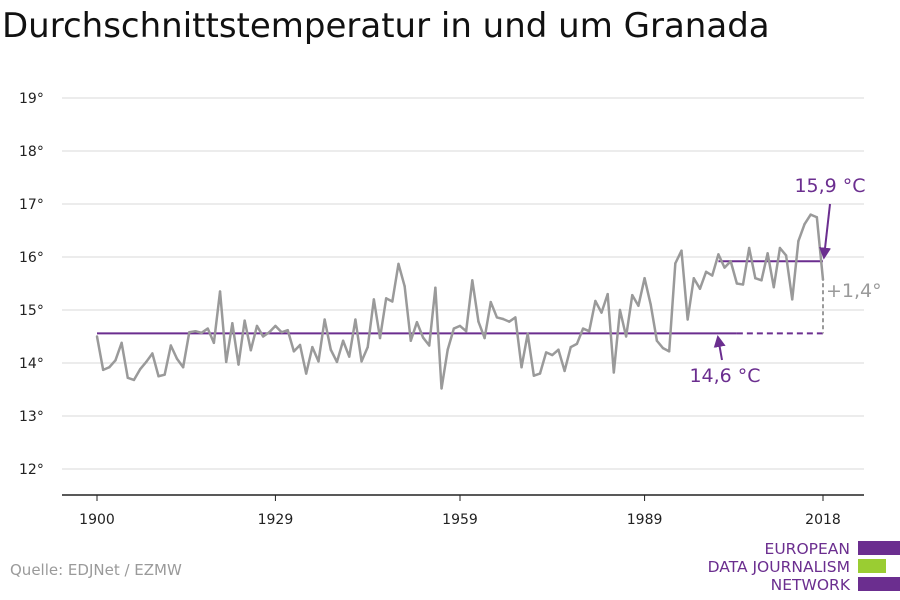 The image size is (900, 600). Describe the element at coordinates (96, 570) in the screenshot. I see `source-note: Quelle: EDJNet / EZMW` at that location.